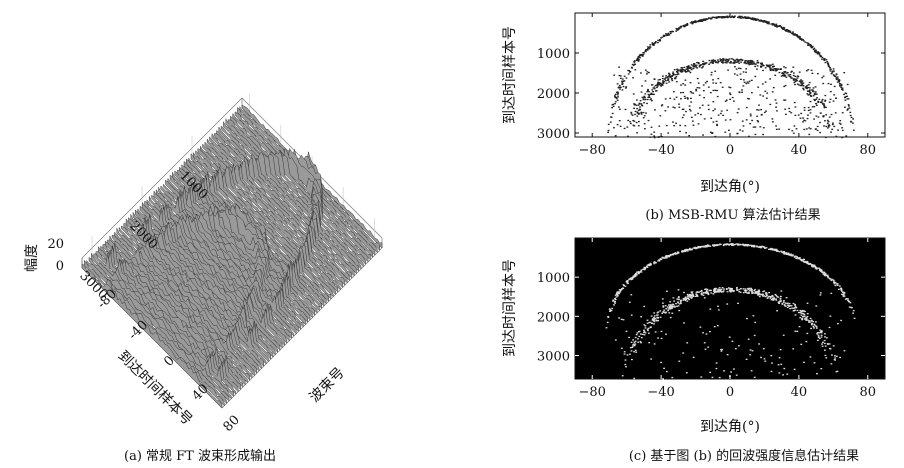  Describe the element at coordinates (592, 392) in the screenshot. I see `x-tick-label: −80` at that location.